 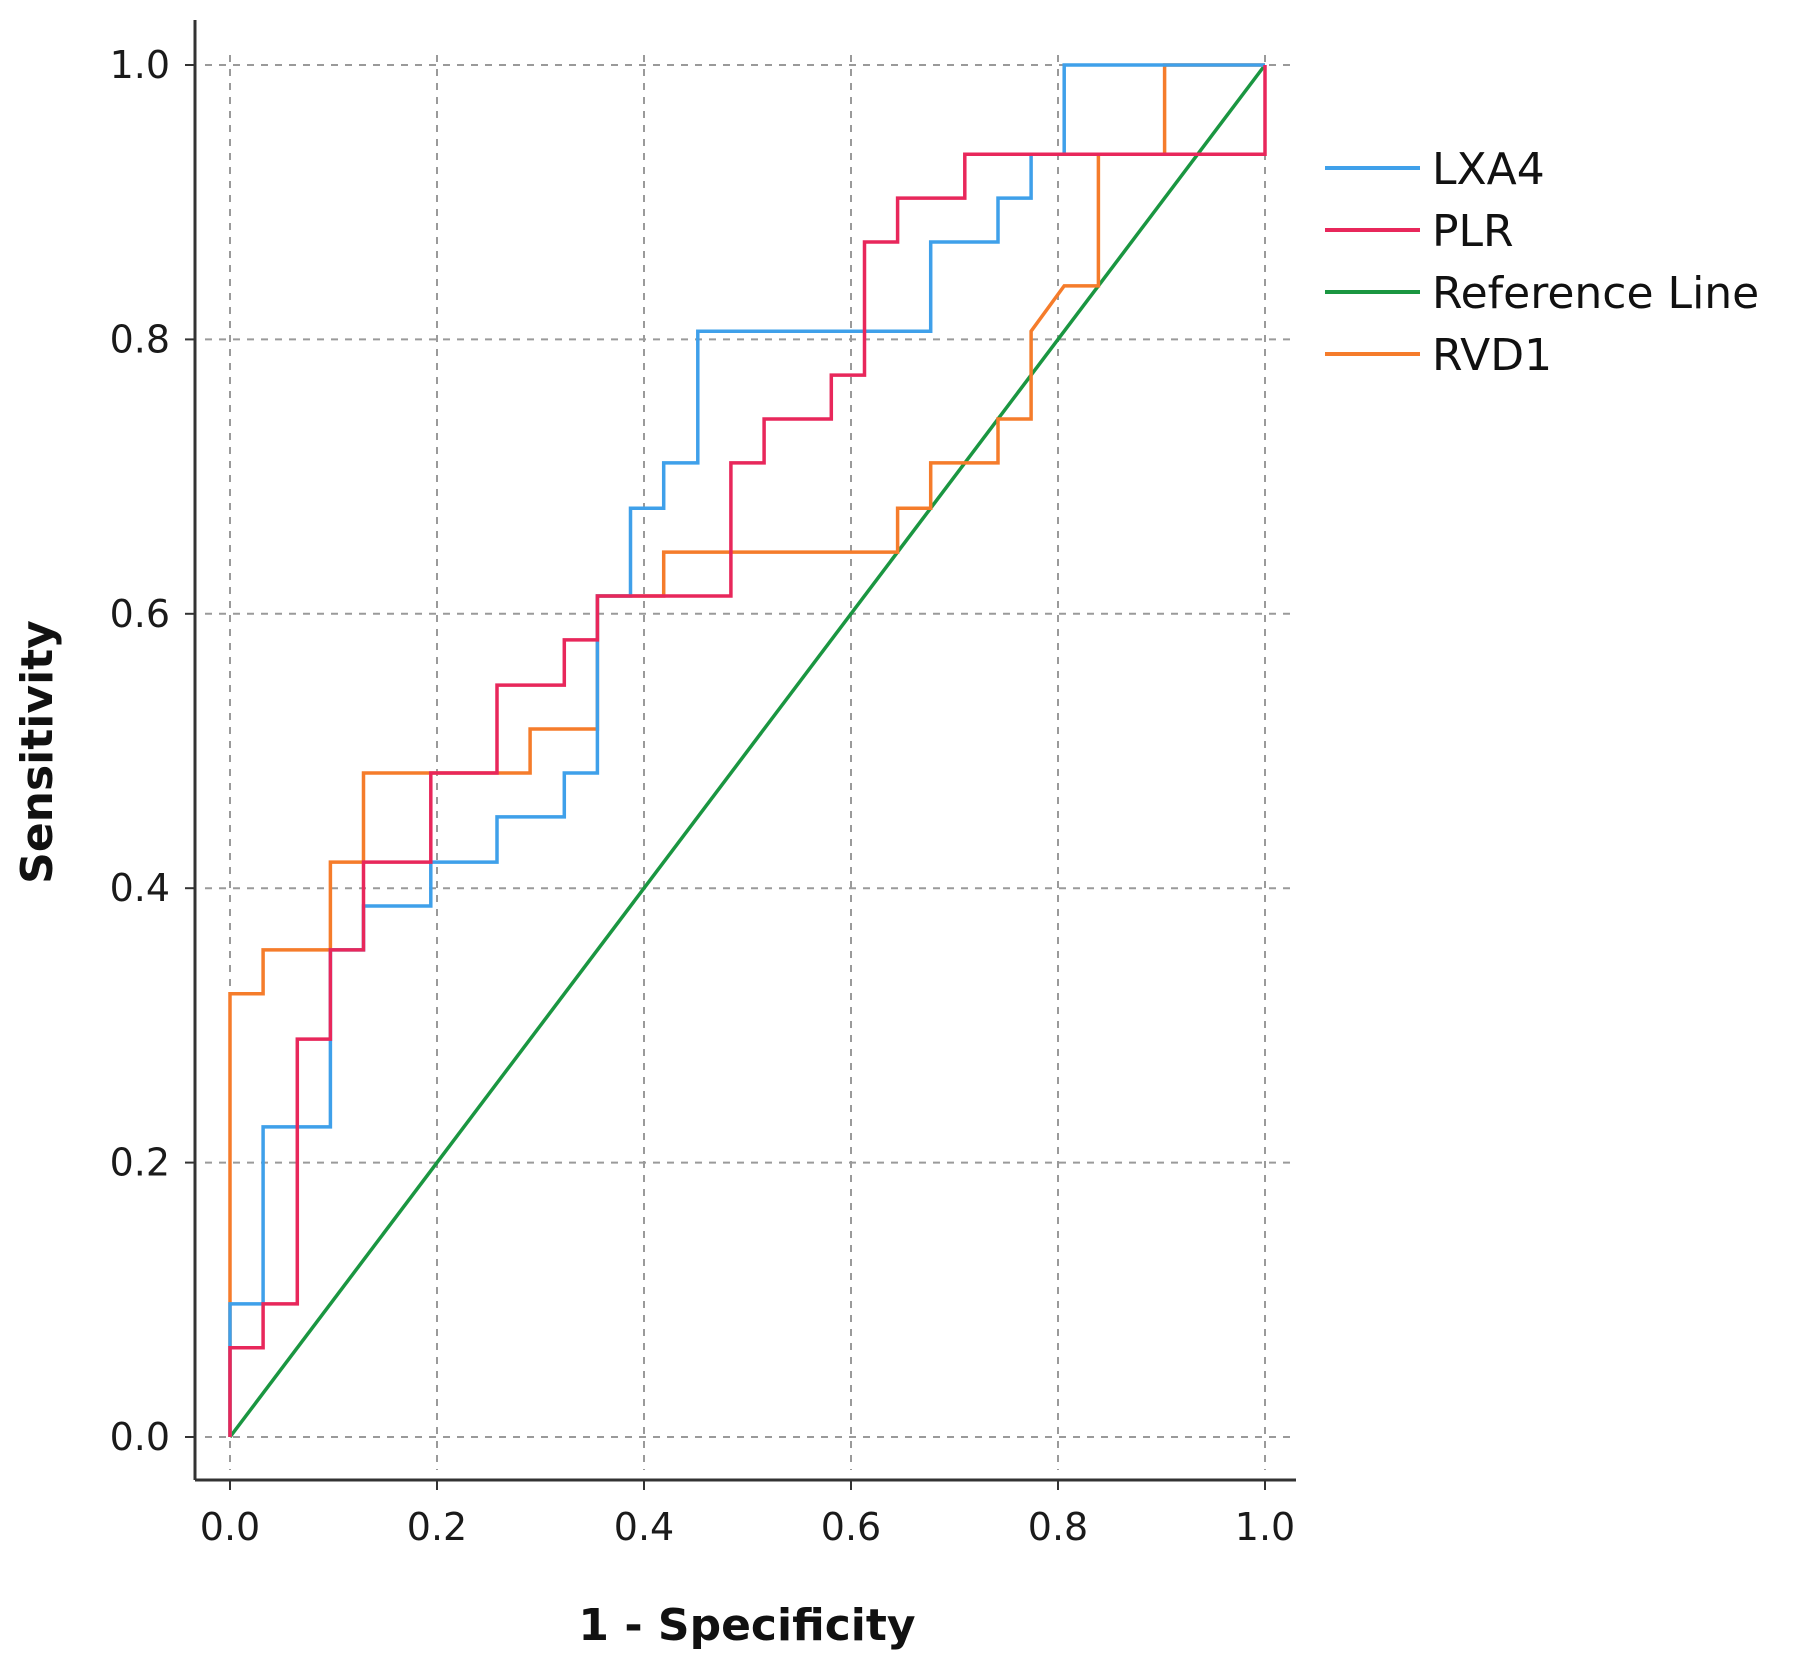 I want to click on legend-label-reference-line: Reference Line, so click(x=1595, y=293).